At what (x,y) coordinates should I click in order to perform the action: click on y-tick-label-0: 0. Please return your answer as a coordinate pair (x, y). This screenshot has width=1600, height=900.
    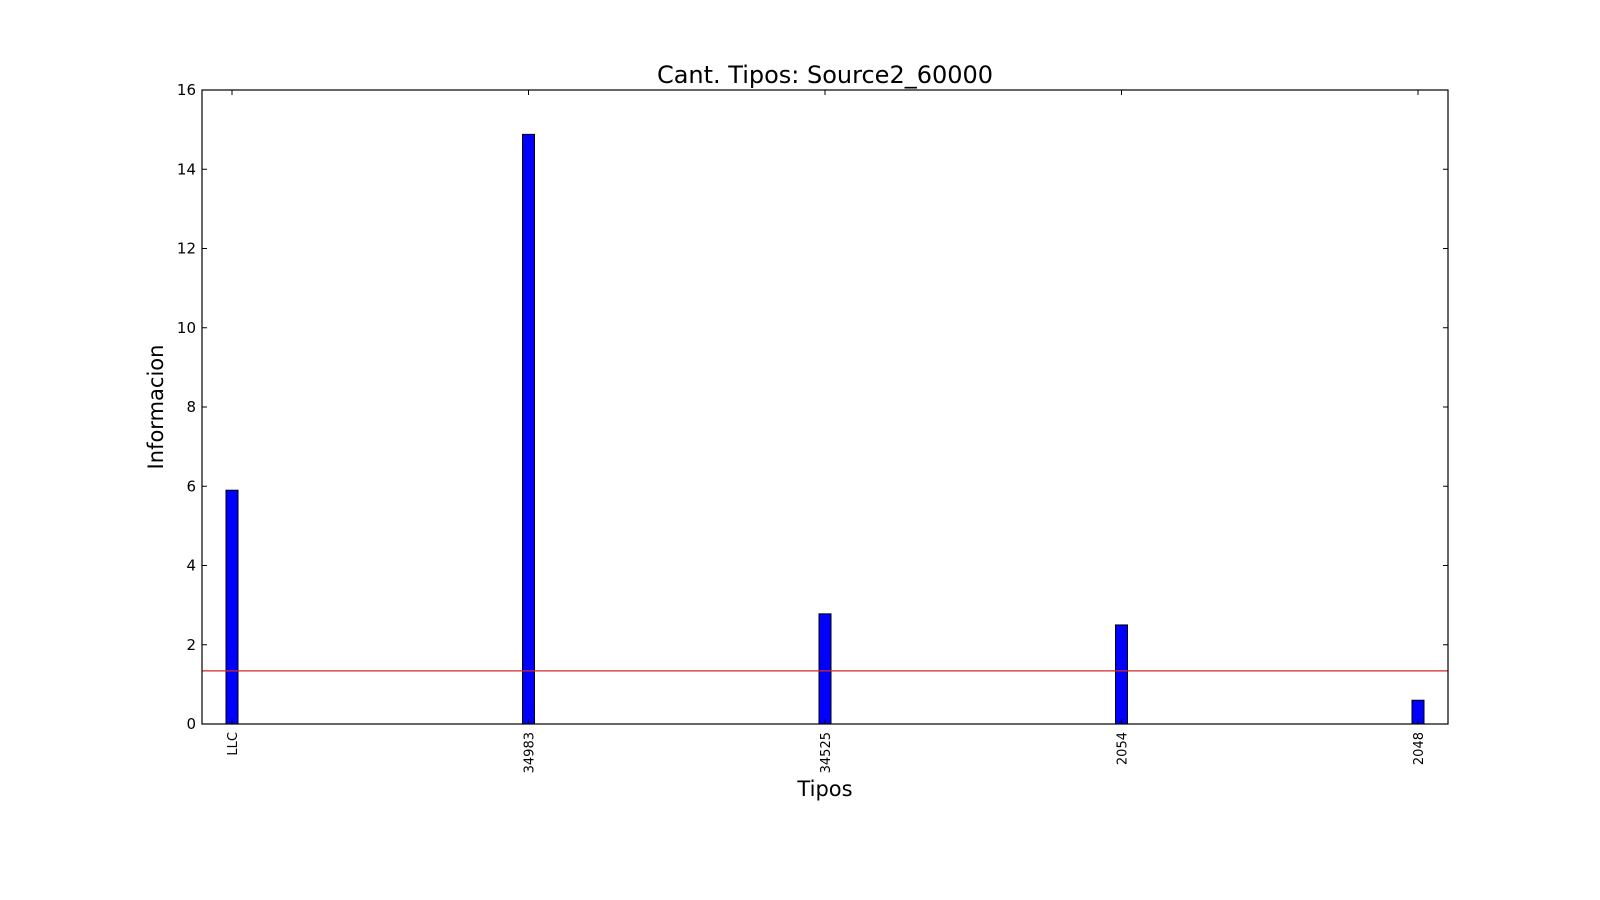
    Looking at the image, I should click on (191, 724).